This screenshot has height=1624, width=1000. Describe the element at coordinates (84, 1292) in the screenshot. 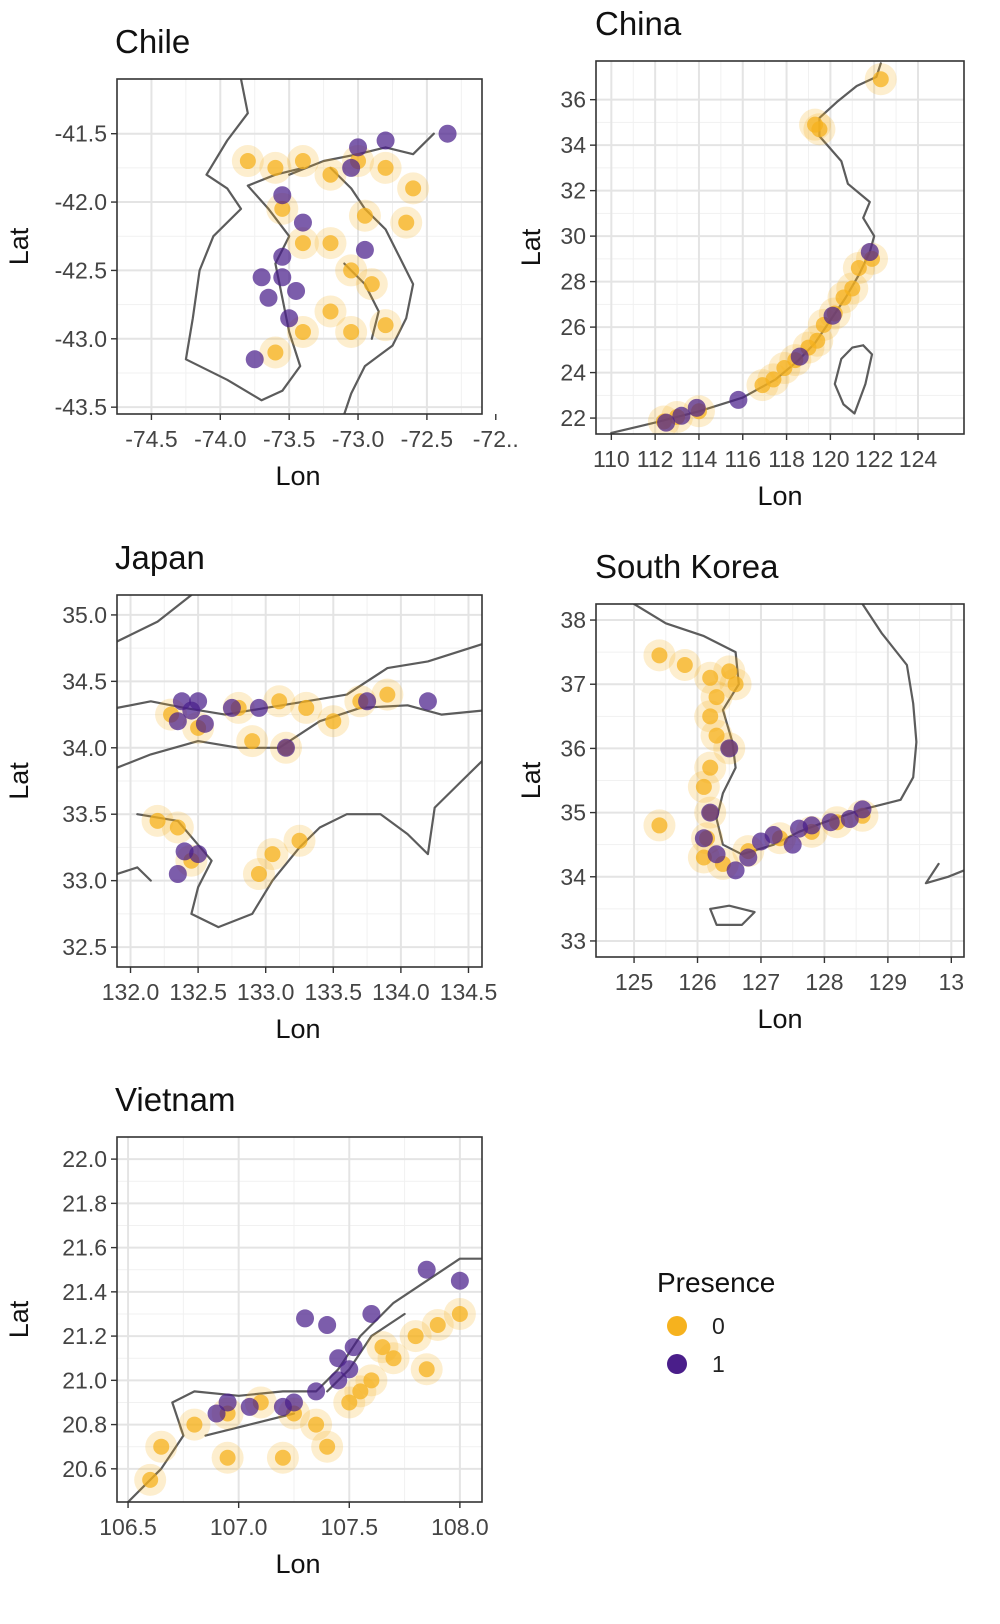

I see `y-tick-label: 21.4` at that location.